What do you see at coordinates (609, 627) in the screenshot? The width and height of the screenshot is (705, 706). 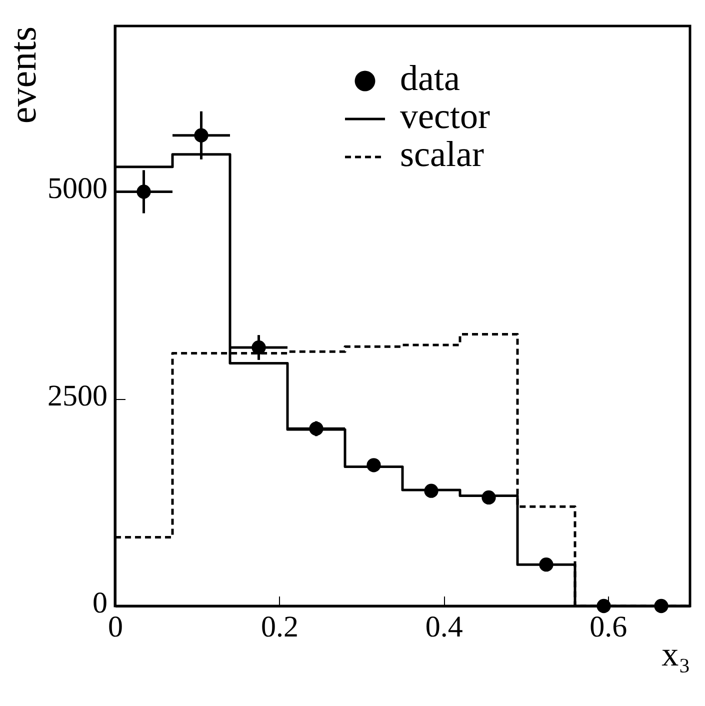 I see `x-tick-label: 0.6` at bounding box center [609, 627].